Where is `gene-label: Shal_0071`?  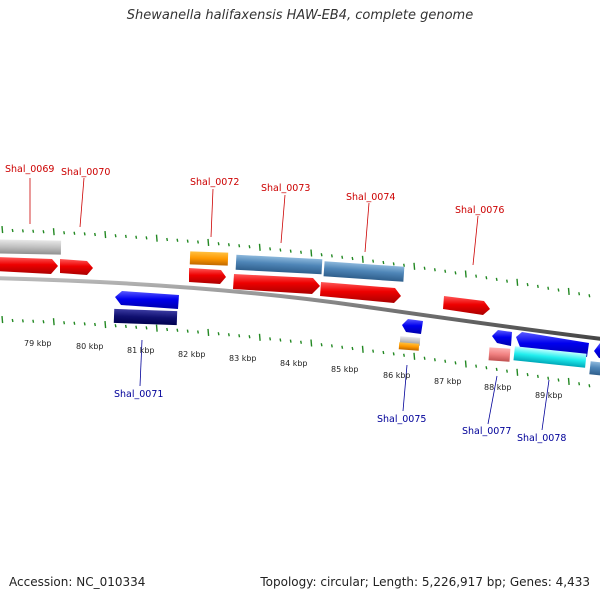
gene-label: Shal_0071 is located at coordinates (138, 394).